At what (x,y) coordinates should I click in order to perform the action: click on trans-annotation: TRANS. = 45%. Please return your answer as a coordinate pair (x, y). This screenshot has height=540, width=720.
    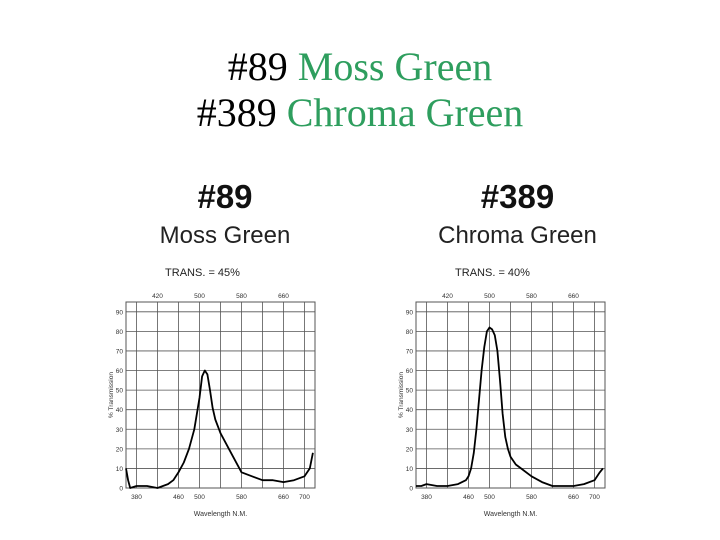
    Looking at the image, I should click on (202, 273).